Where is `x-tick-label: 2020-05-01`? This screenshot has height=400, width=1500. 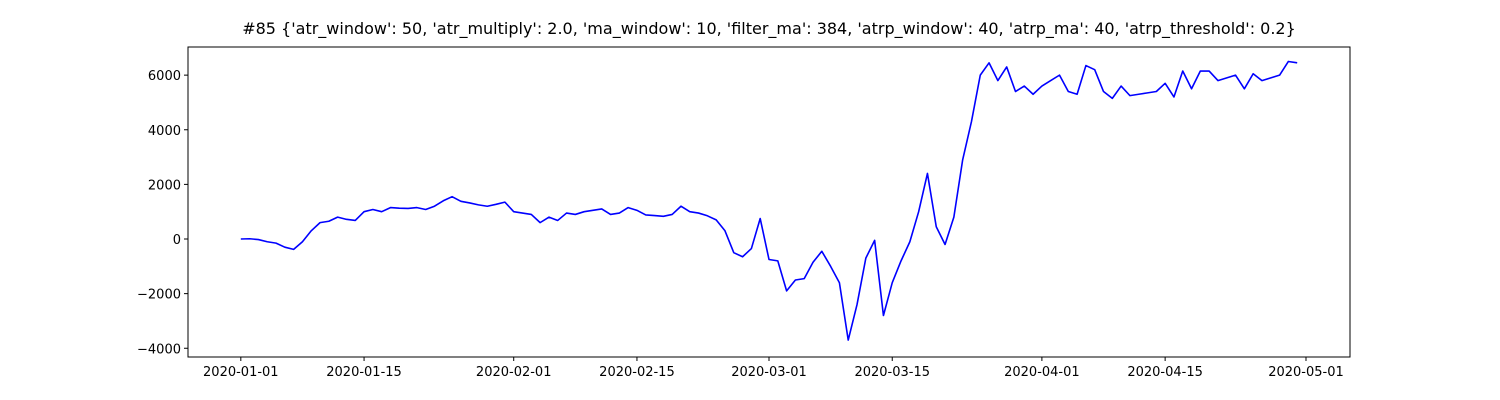
x-tick-label: 2020-05-01 is located at coordinates (1306, 372).